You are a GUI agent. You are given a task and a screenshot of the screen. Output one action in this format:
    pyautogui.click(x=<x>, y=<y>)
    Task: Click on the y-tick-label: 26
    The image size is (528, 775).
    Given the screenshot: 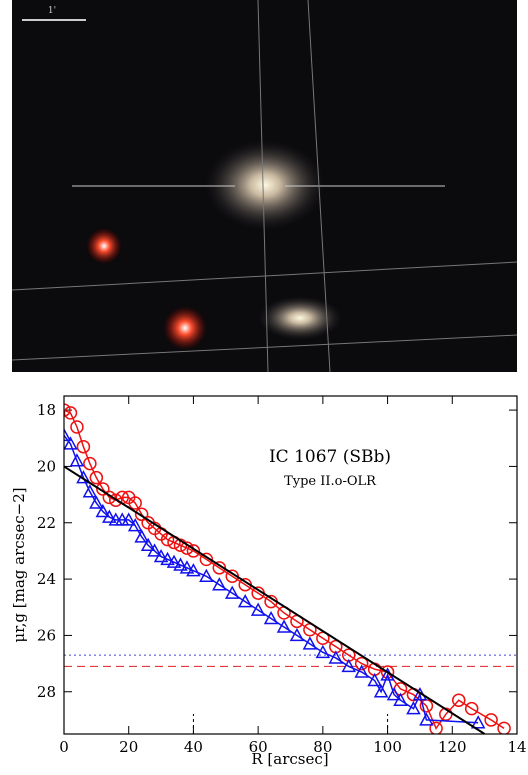 What is the action you would take?
    pyautogui.click(x=46, y=635)
    